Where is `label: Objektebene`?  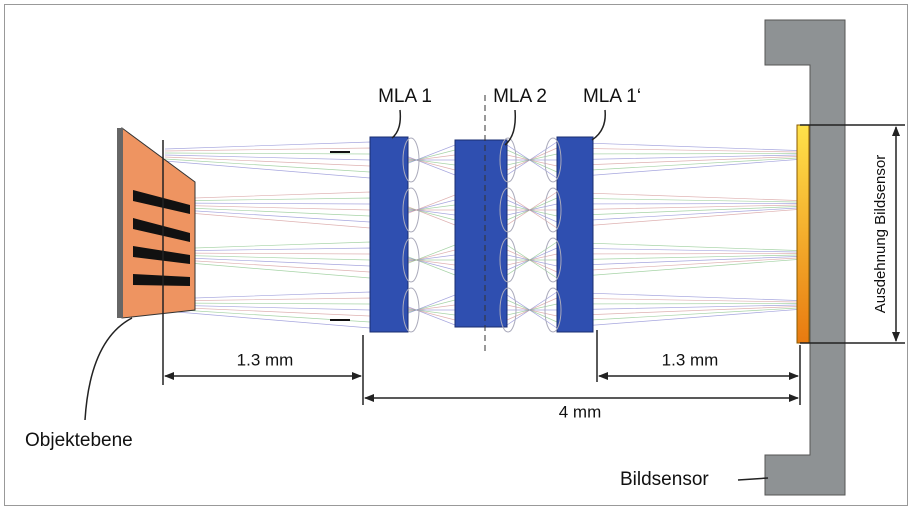 label: Objektebene is located at coordinates (79, 440).